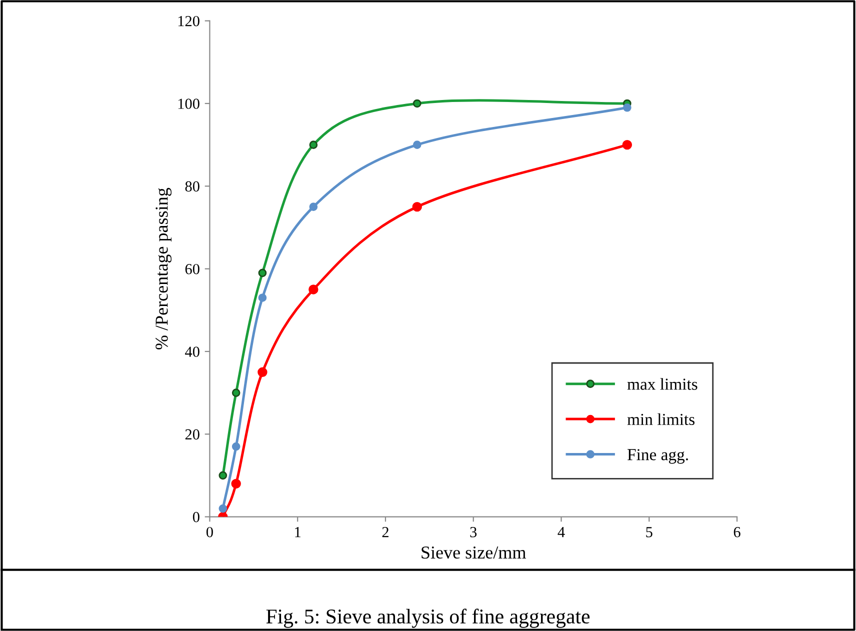 The height and width of the screenshot is (631, 856). What do you see at coordinates (192, 434) in the screenshot?
I see `y-tick-label: 20` at bounding box center [192, 434].